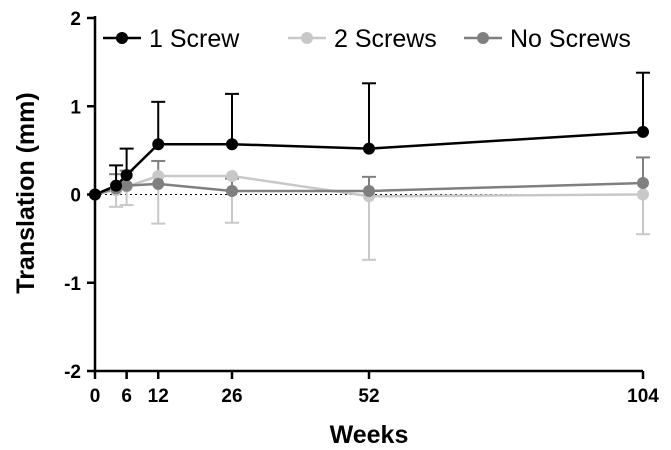 This screenshot has height=450, width=671. Describe the element at coordinates (158, 396) in the screenshot. I see `x-tick-label: 12` at that location.